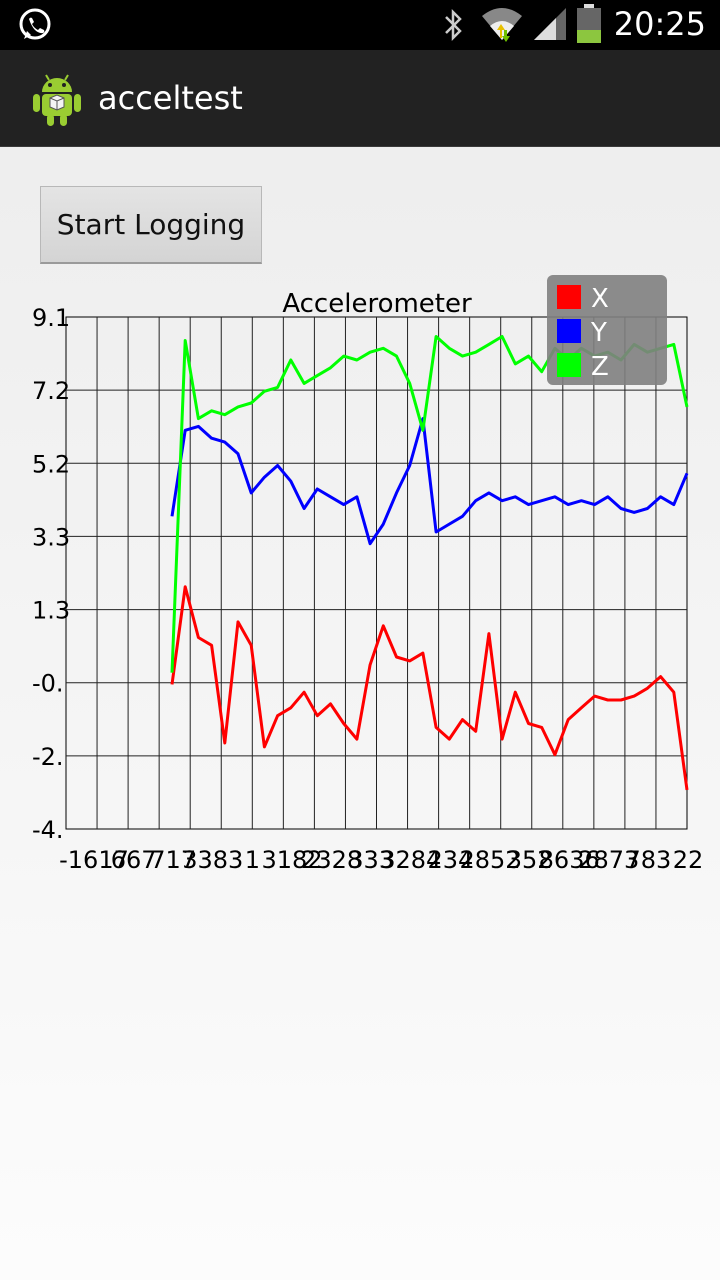 The height and width of the screenshot is (1280, 720). Describe the element at coordinates (51, 391) in the screenshot. I see `y-tick-label: 7.2` at that location.